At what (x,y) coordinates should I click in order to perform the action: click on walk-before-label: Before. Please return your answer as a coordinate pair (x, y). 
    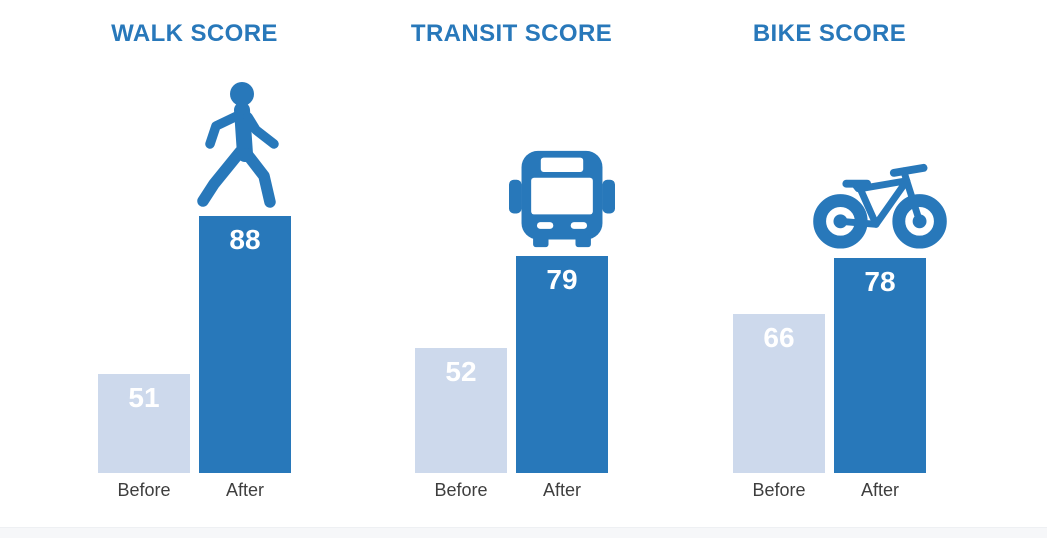
    Looking at the image, I should click on (144, 490).